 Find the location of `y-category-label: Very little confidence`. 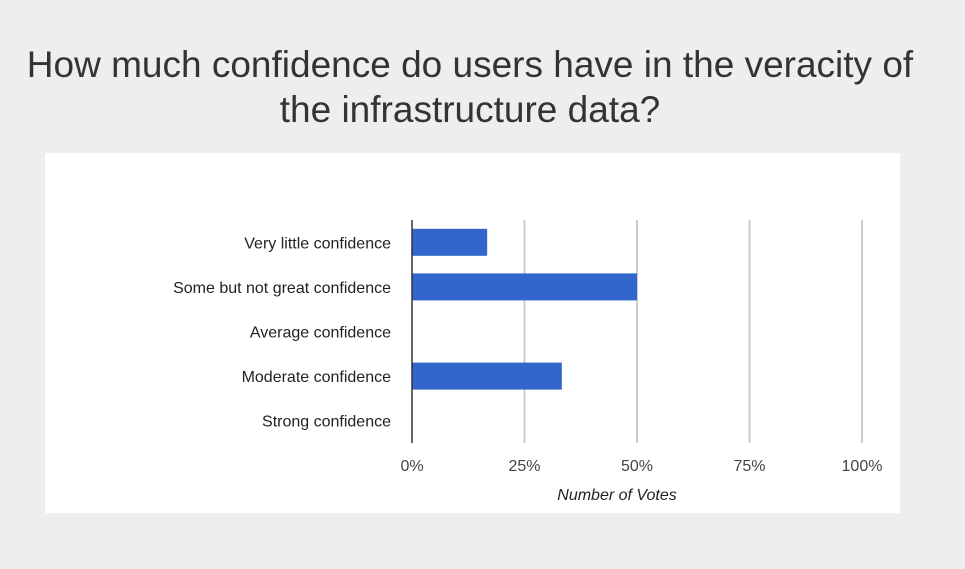

y-category-label: Very little confidence is located at coordinates (317, 243).